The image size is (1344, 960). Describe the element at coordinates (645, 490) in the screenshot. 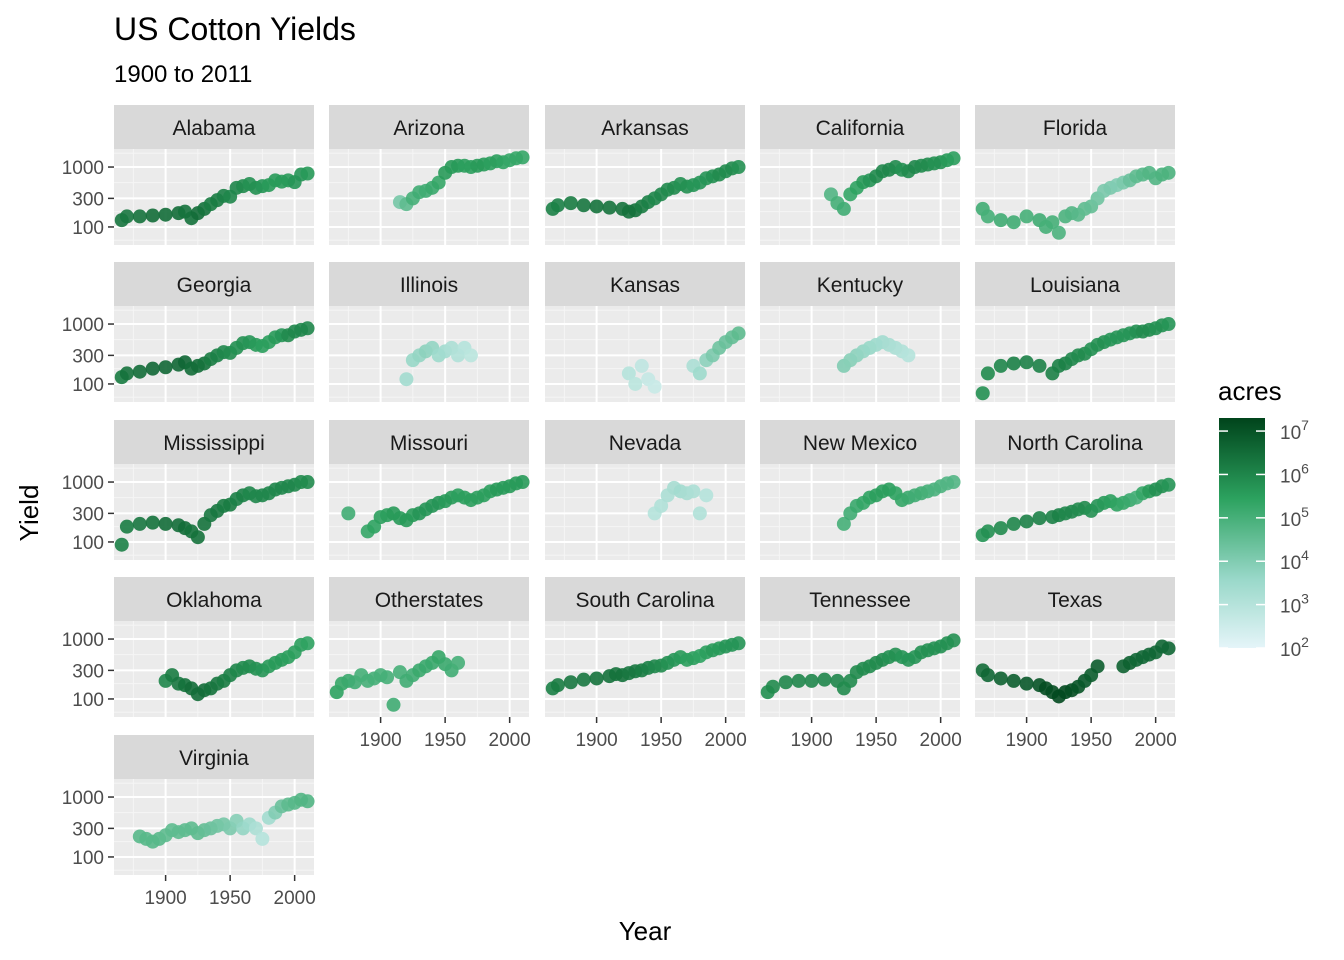

I see `facet-panel: Nevada` at that location.